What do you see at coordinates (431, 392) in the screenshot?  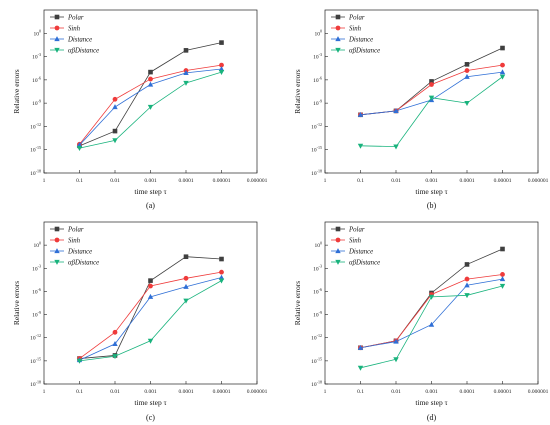 I see `x-tick-label: 0.001` at bounding box center [431, 392].